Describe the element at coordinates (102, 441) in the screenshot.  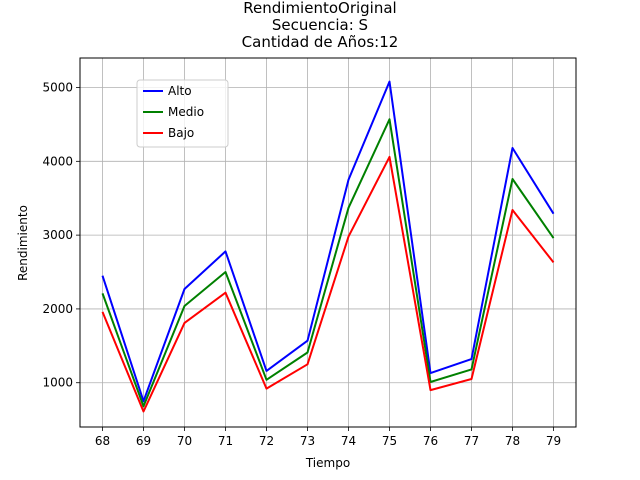
I see `x-tick-label: 68` at that location.